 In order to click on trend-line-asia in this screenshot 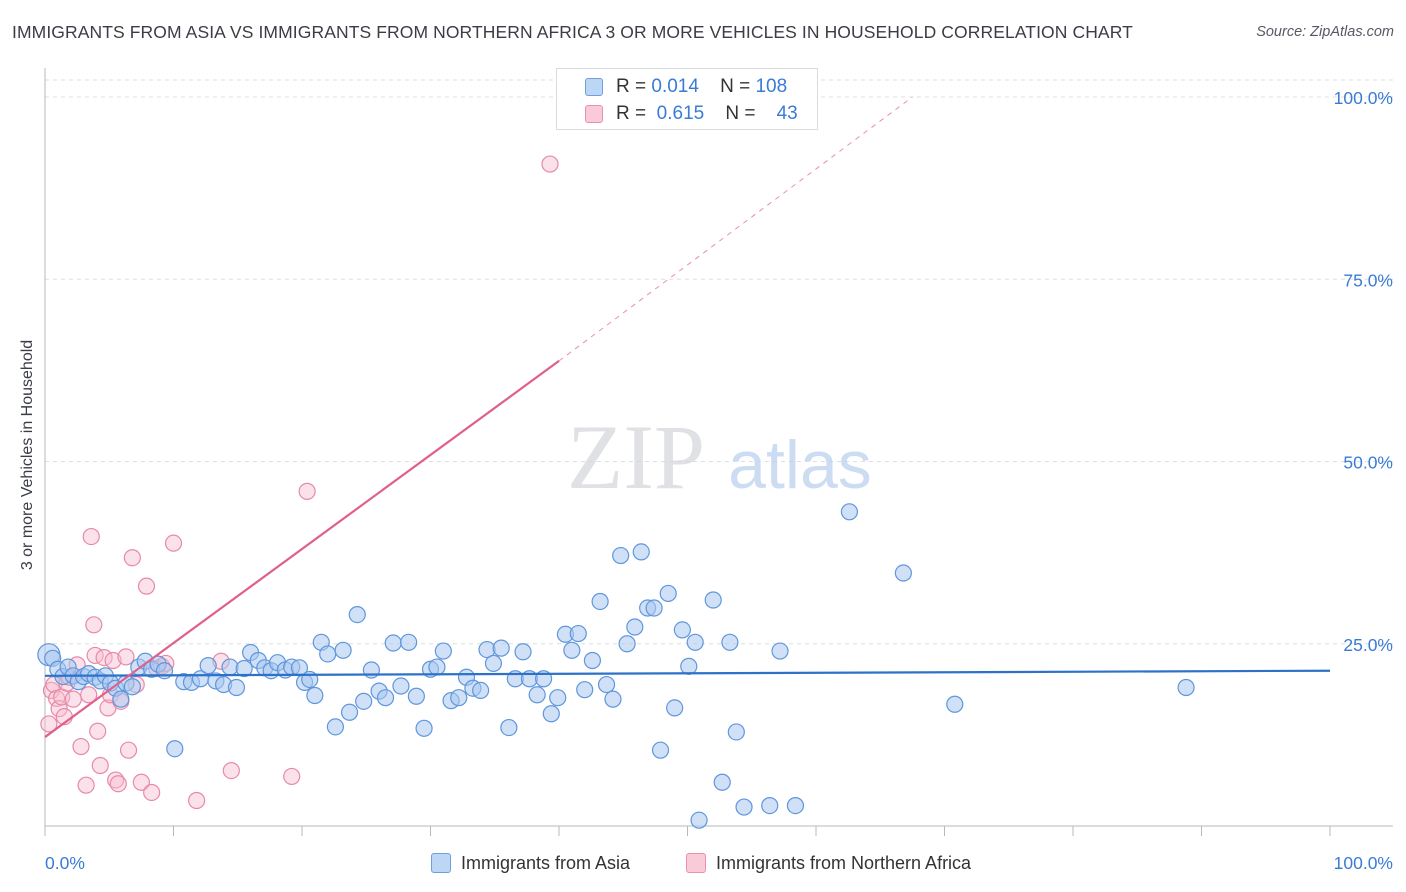, I will do `click(687, 673)`.